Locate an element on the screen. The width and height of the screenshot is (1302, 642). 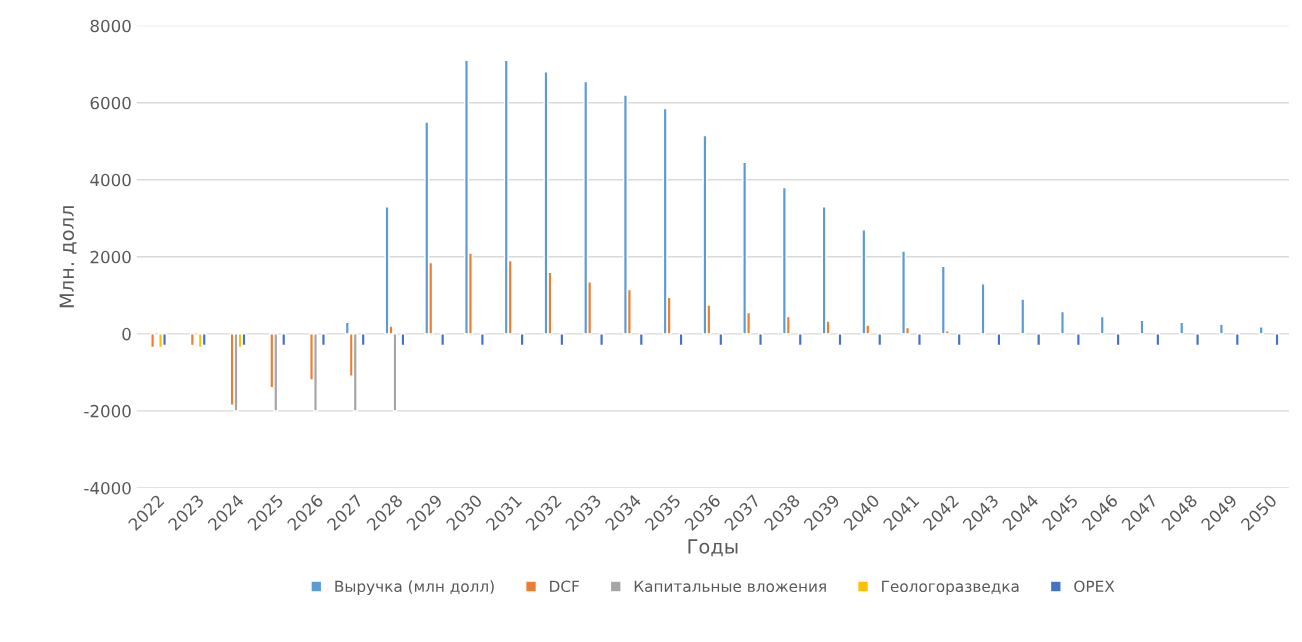
x-axis-title: Годы is located at coordinates (713, 548).